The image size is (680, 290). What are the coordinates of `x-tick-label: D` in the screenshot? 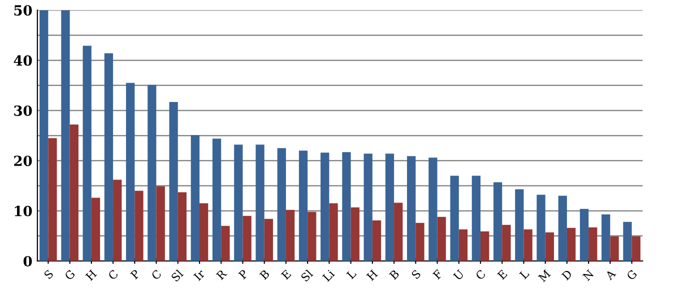 It's located at (566, 274).